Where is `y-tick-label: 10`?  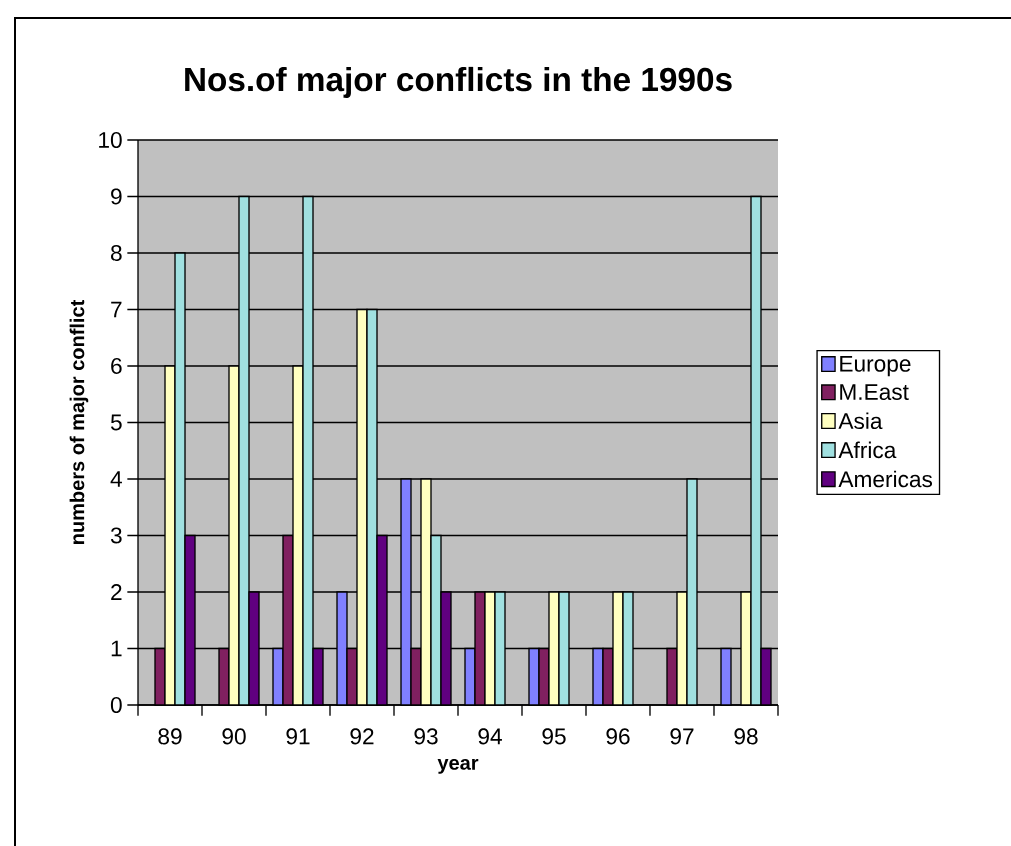 y-tick-label: 10 is located at coordinates (110, 140).